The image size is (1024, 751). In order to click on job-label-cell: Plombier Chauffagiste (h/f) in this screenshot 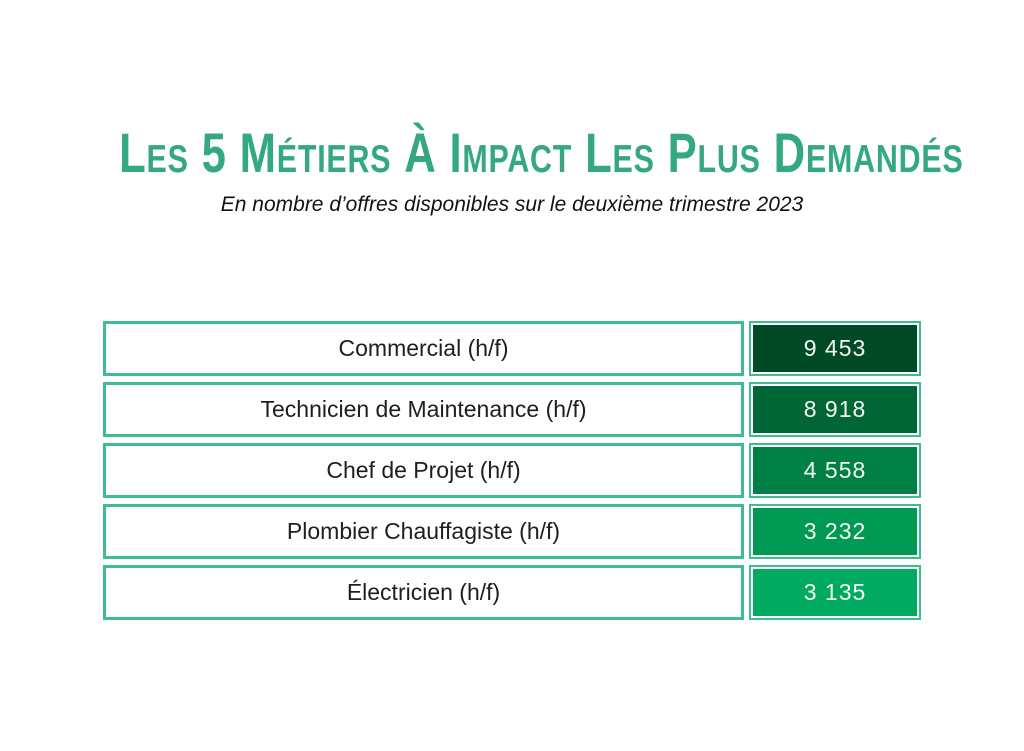, I will do `click(423, 531)`.